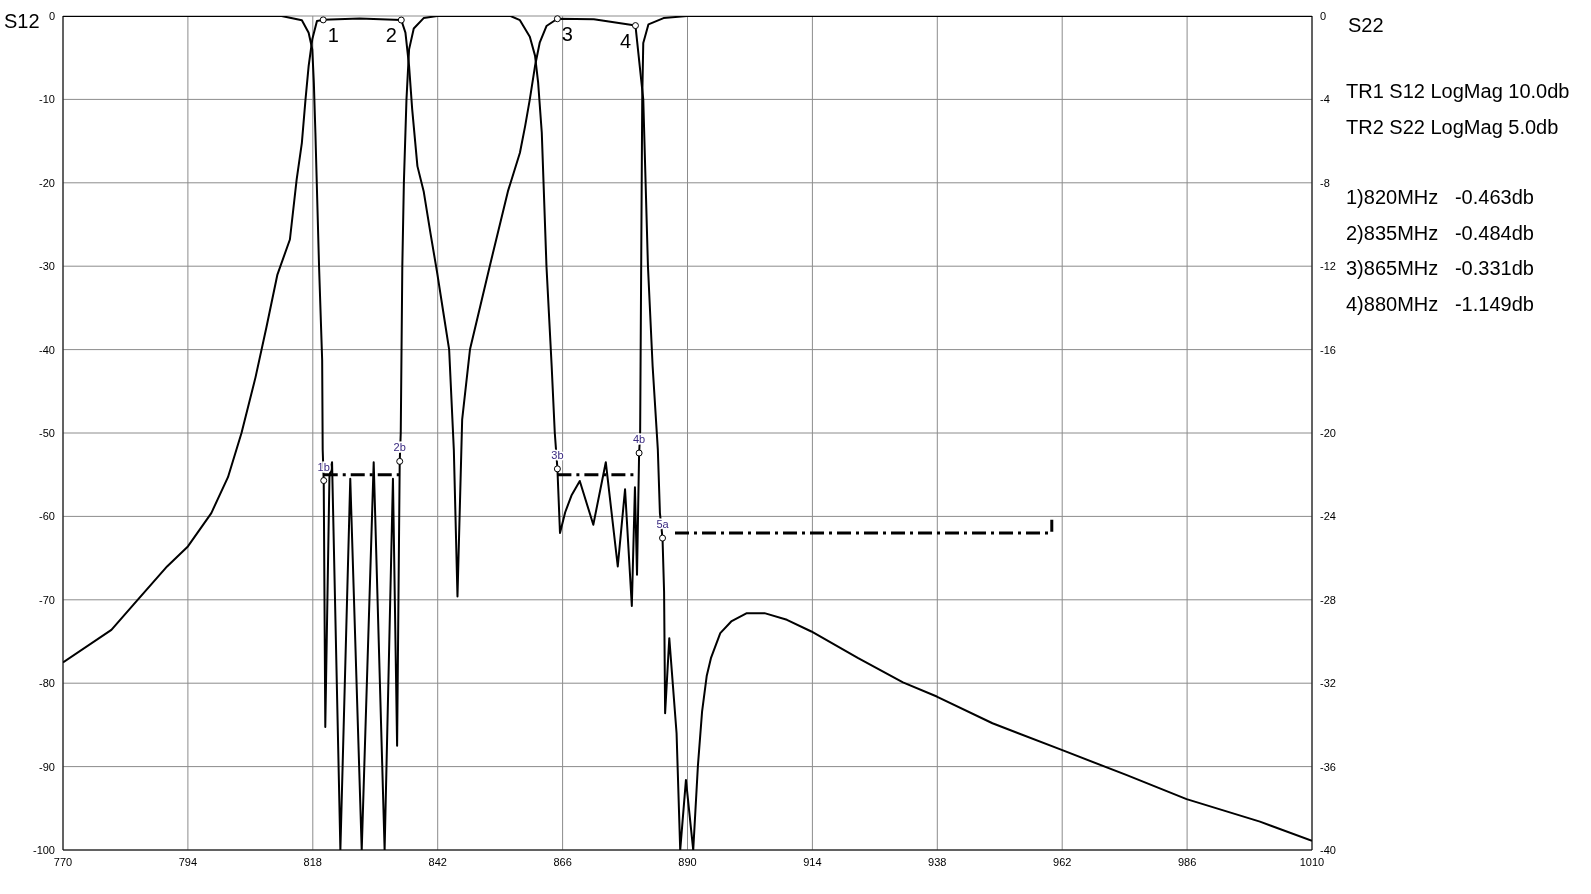  Describe the element at coordinates (1440, 233) in the screenshot. I see `text: 2)835MHz -0.484db` at that location.